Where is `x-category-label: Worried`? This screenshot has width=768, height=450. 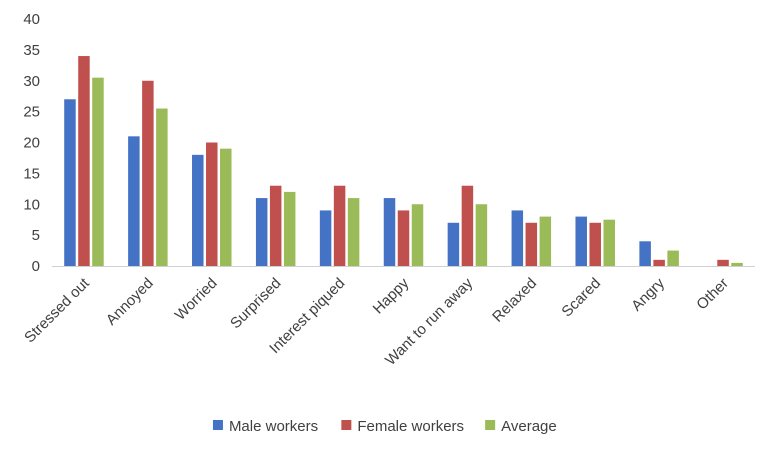
x-category-label: Worried is located at coordinates (196, 299).